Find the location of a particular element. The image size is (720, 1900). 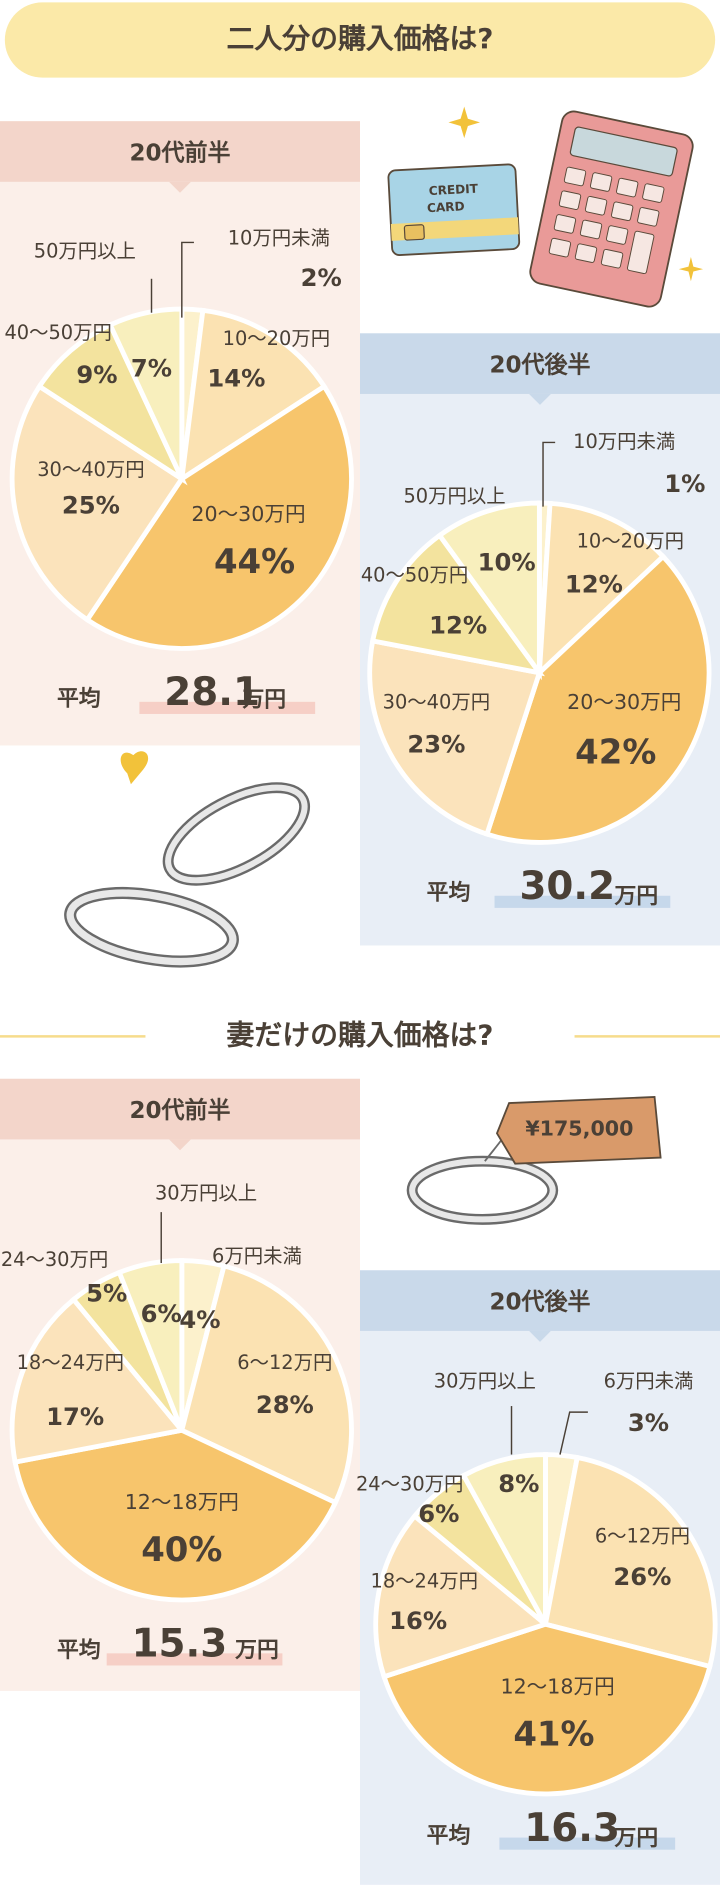

slice-value: 23% is located at coordinates (436, 743).